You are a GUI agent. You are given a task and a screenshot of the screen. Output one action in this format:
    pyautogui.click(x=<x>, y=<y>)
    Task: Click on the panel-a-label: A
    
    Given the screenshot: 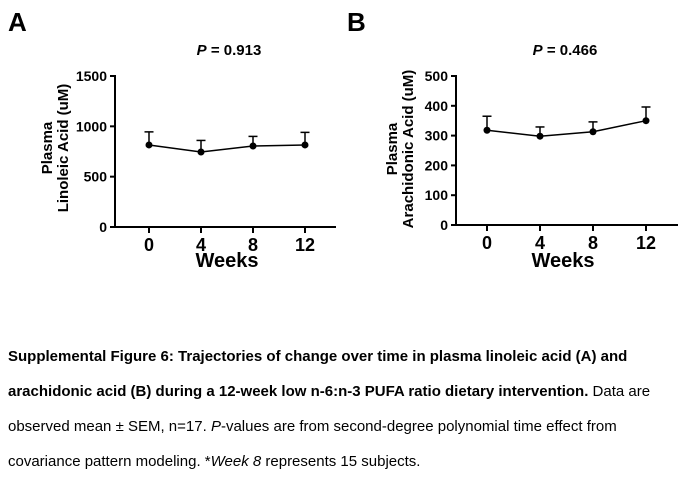 What is the action you would take?
    pyautogui.click(x=17, y=22)
    